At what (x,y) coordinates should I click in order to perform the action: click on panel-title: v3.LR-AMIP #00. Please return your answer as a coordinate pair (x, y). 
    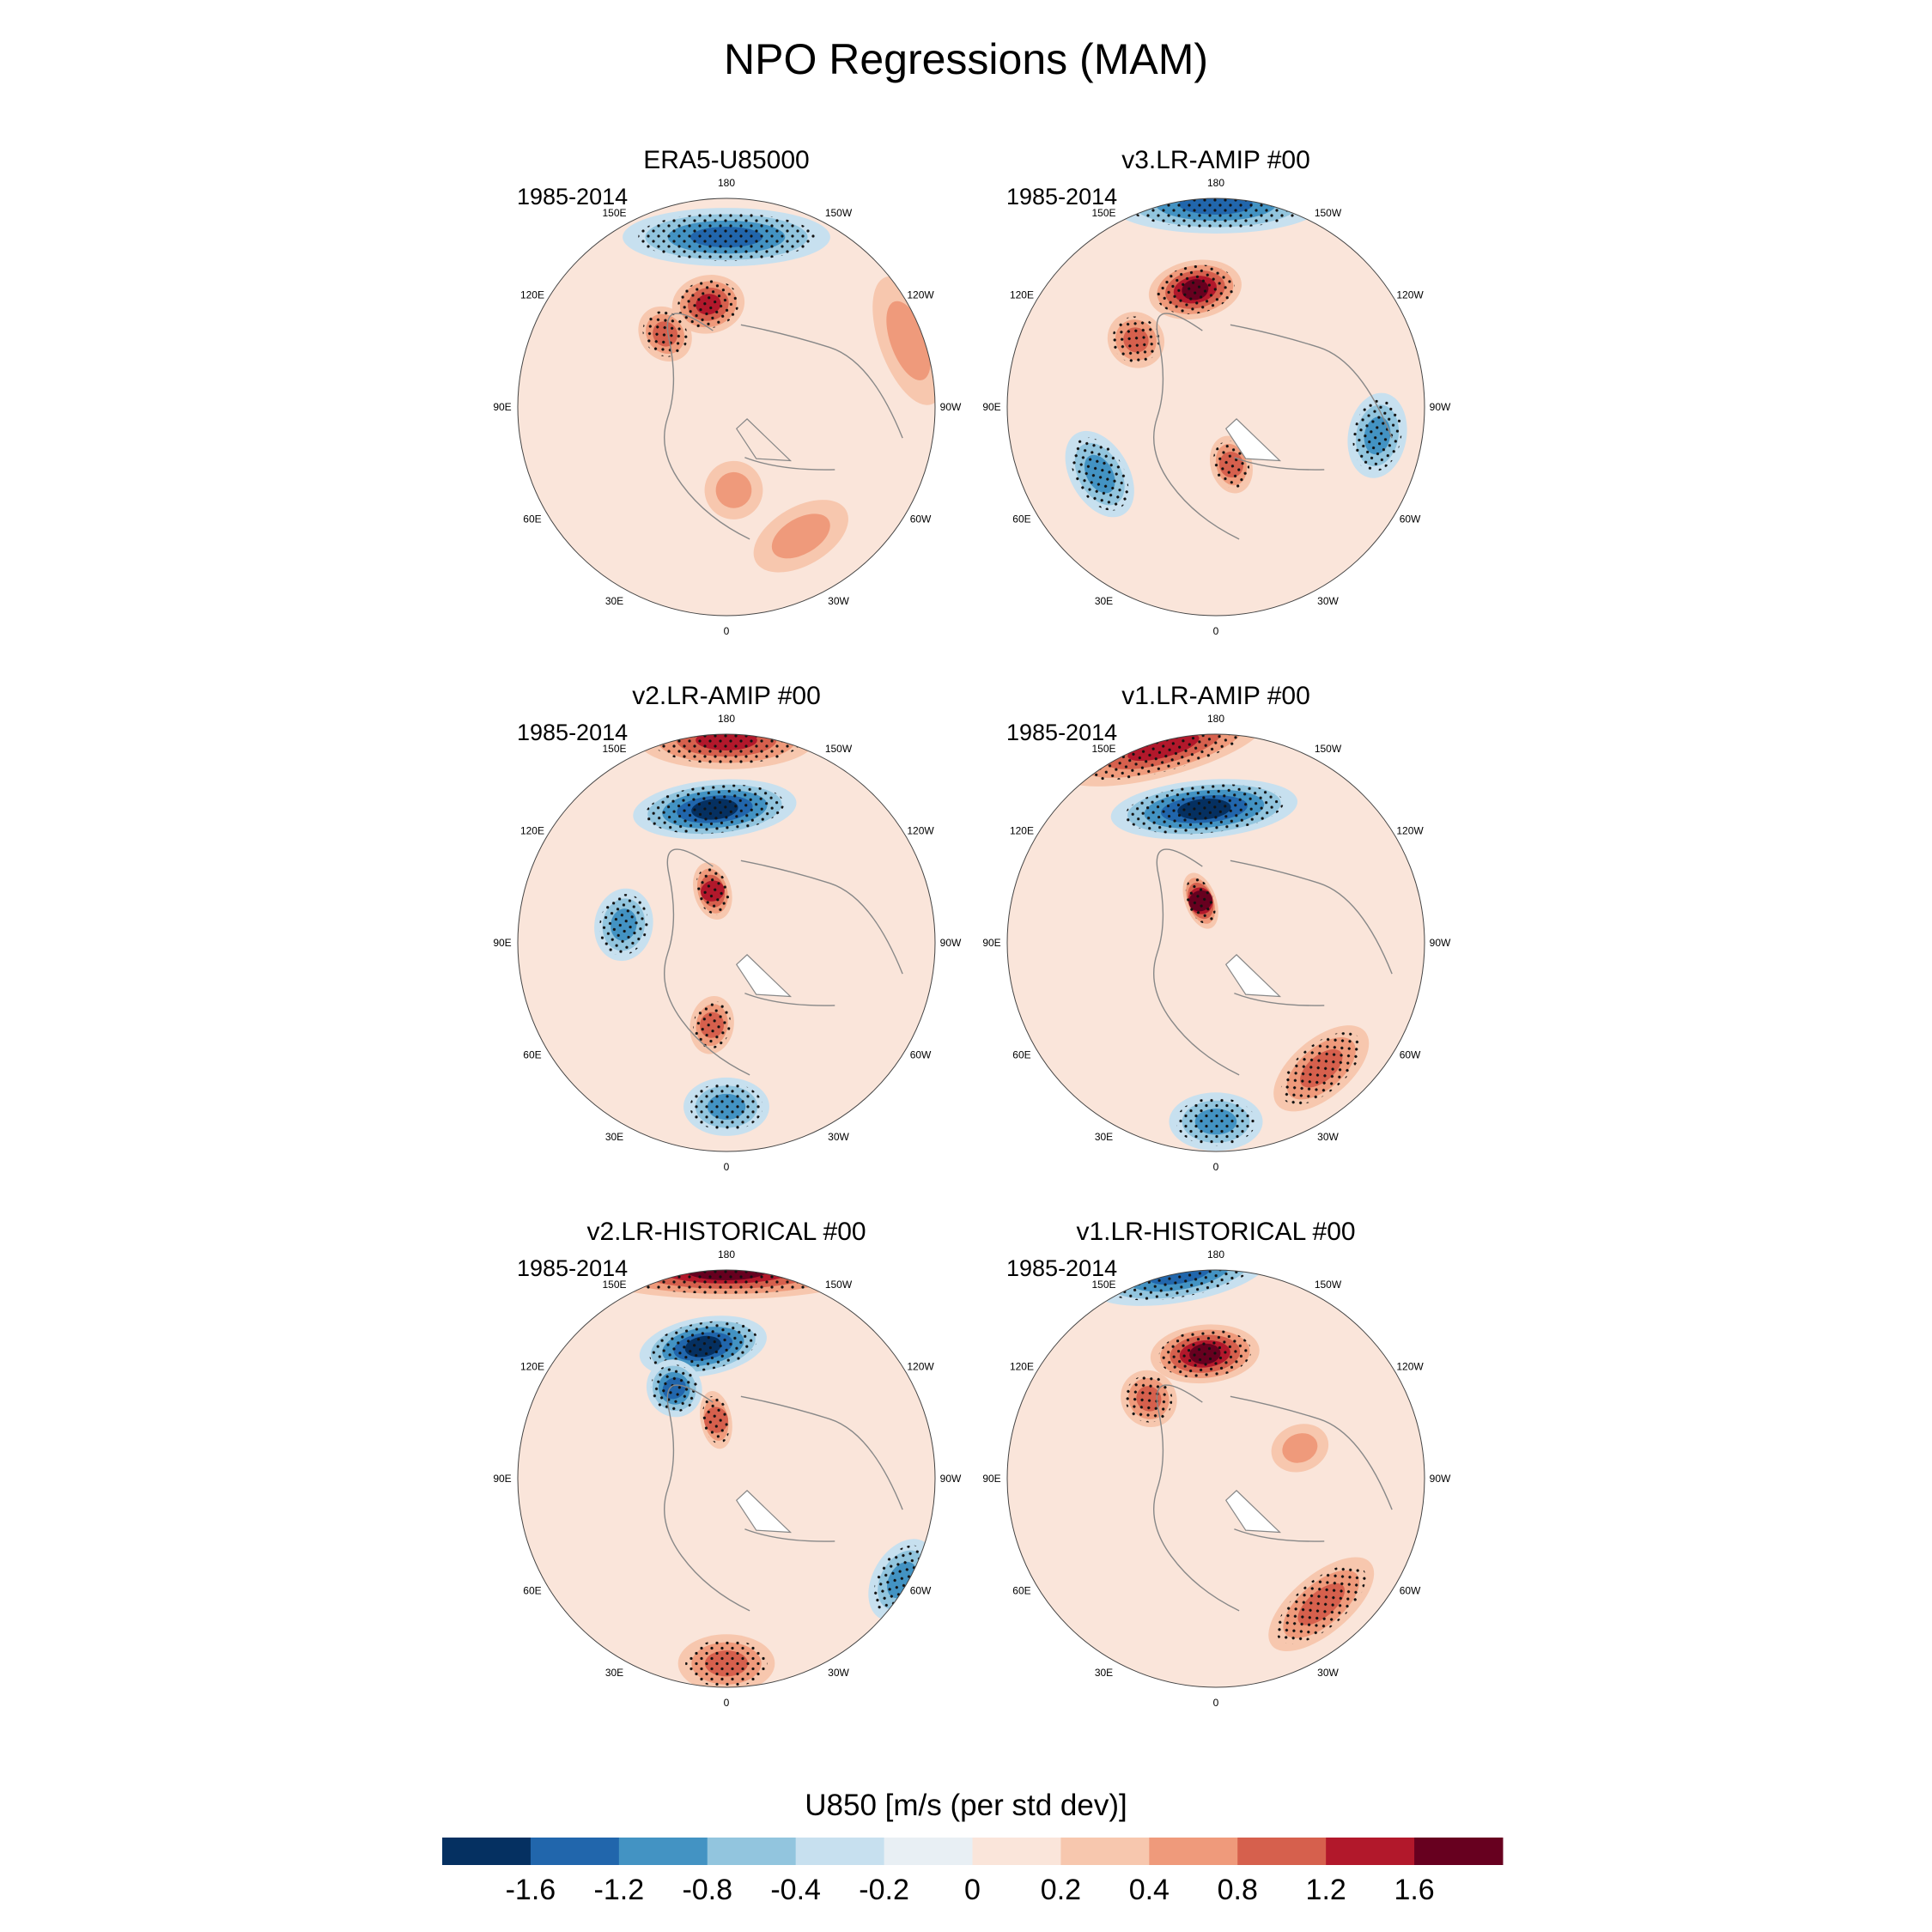
    Looking at the image, I should click on (1215, 160).